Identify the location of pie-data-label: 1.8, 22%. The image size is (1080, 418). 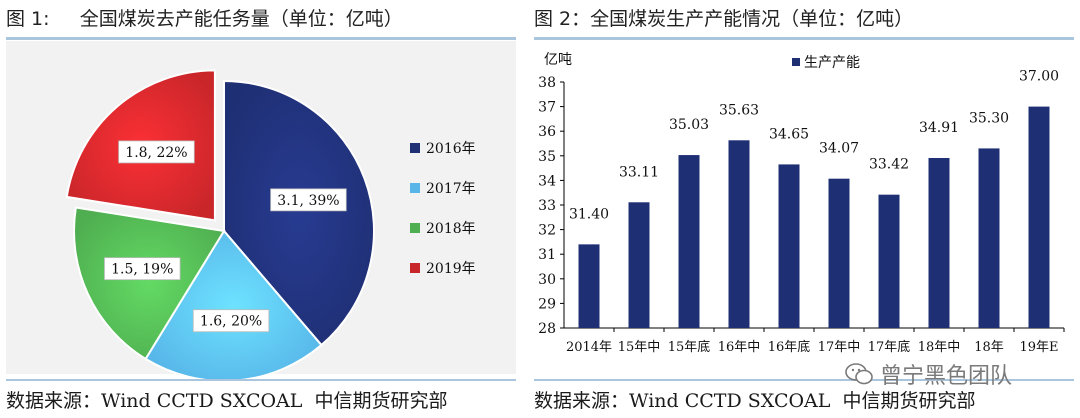
(156, 152).